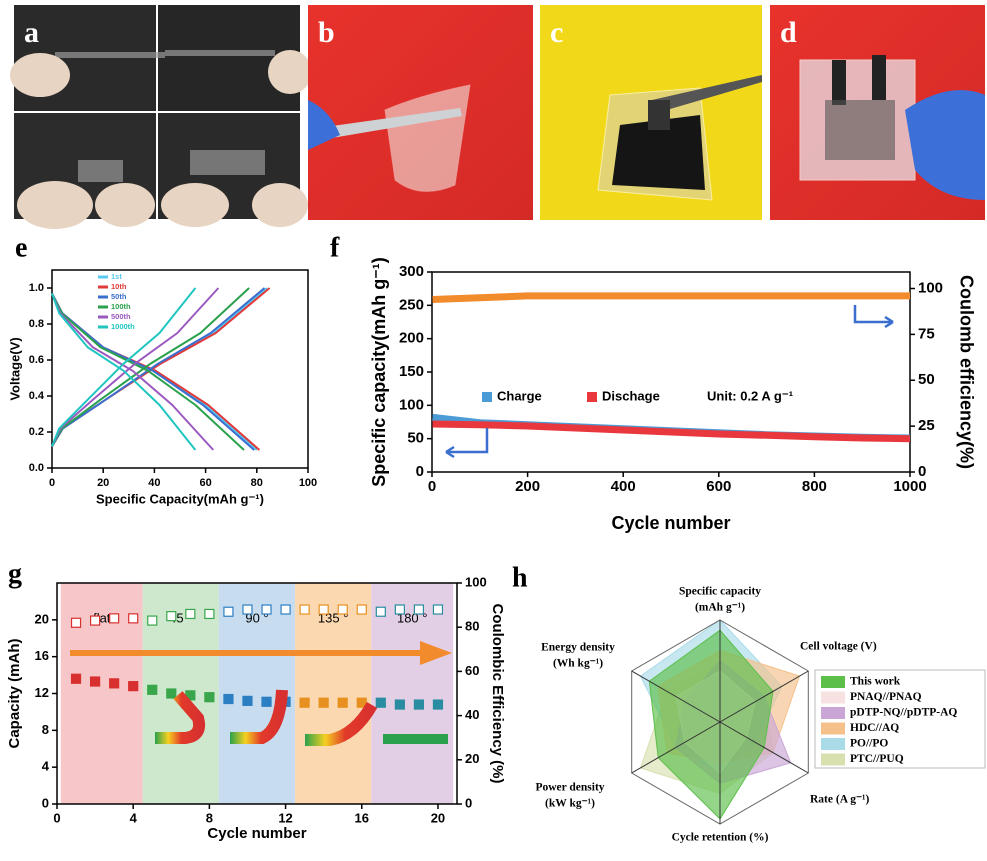 The width and height of the screenshot is (987, 861). Describe the element at coordinates (36, 432) in the screenshot. I see `y-tick-label: 0.2` at that location.